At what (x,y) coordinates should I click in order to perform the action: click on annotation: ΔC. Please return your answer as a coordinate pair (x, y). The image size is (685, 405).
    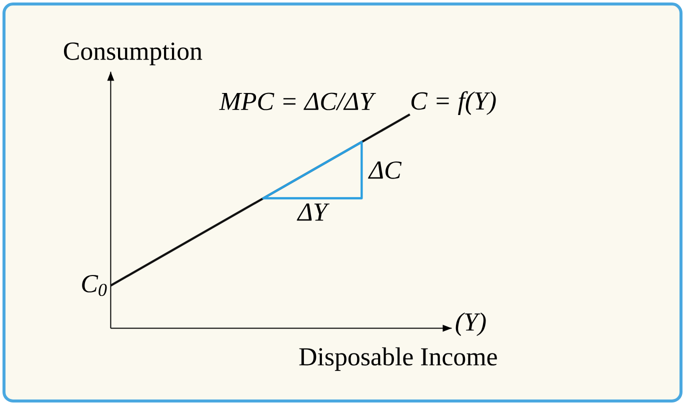
    Looking at the image, I should click on (385, 170).